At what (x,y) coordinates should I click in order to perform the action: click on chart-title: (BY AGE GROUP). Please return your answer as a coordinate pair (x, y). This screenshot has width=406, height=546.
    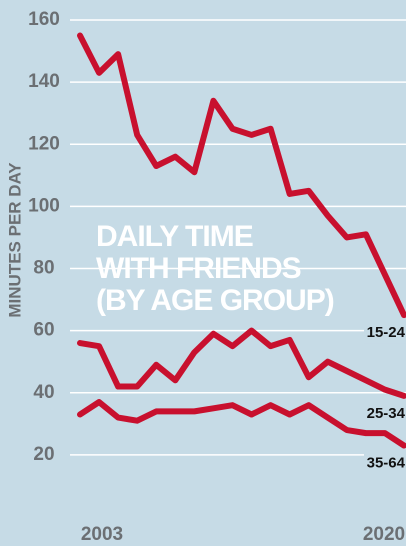
    Looking at the image, I should click on (215, 300).